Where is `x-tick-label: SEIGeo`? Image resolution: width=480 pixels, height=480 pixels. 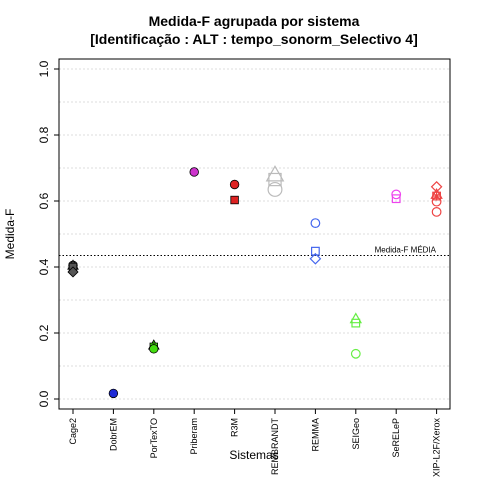
x-tick-label: SEIGeo is located at coordinates (356, 434).